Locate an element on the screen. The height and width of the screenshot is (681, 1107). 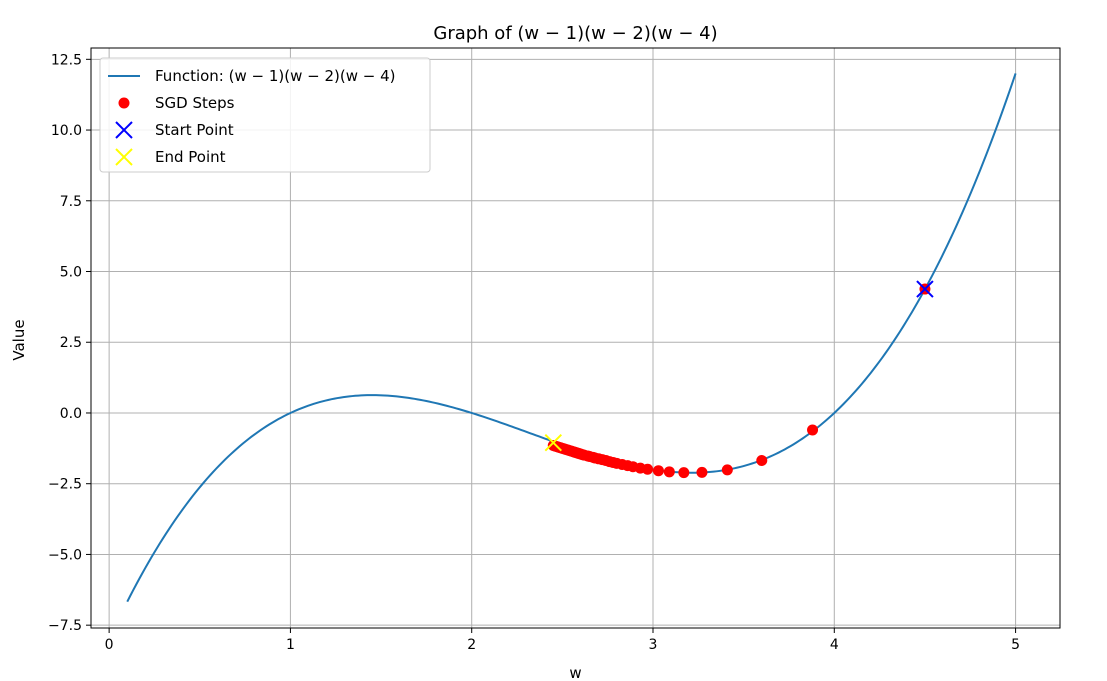
legend-label-sgd: SGD Steps is located at coordinates (195, 103).